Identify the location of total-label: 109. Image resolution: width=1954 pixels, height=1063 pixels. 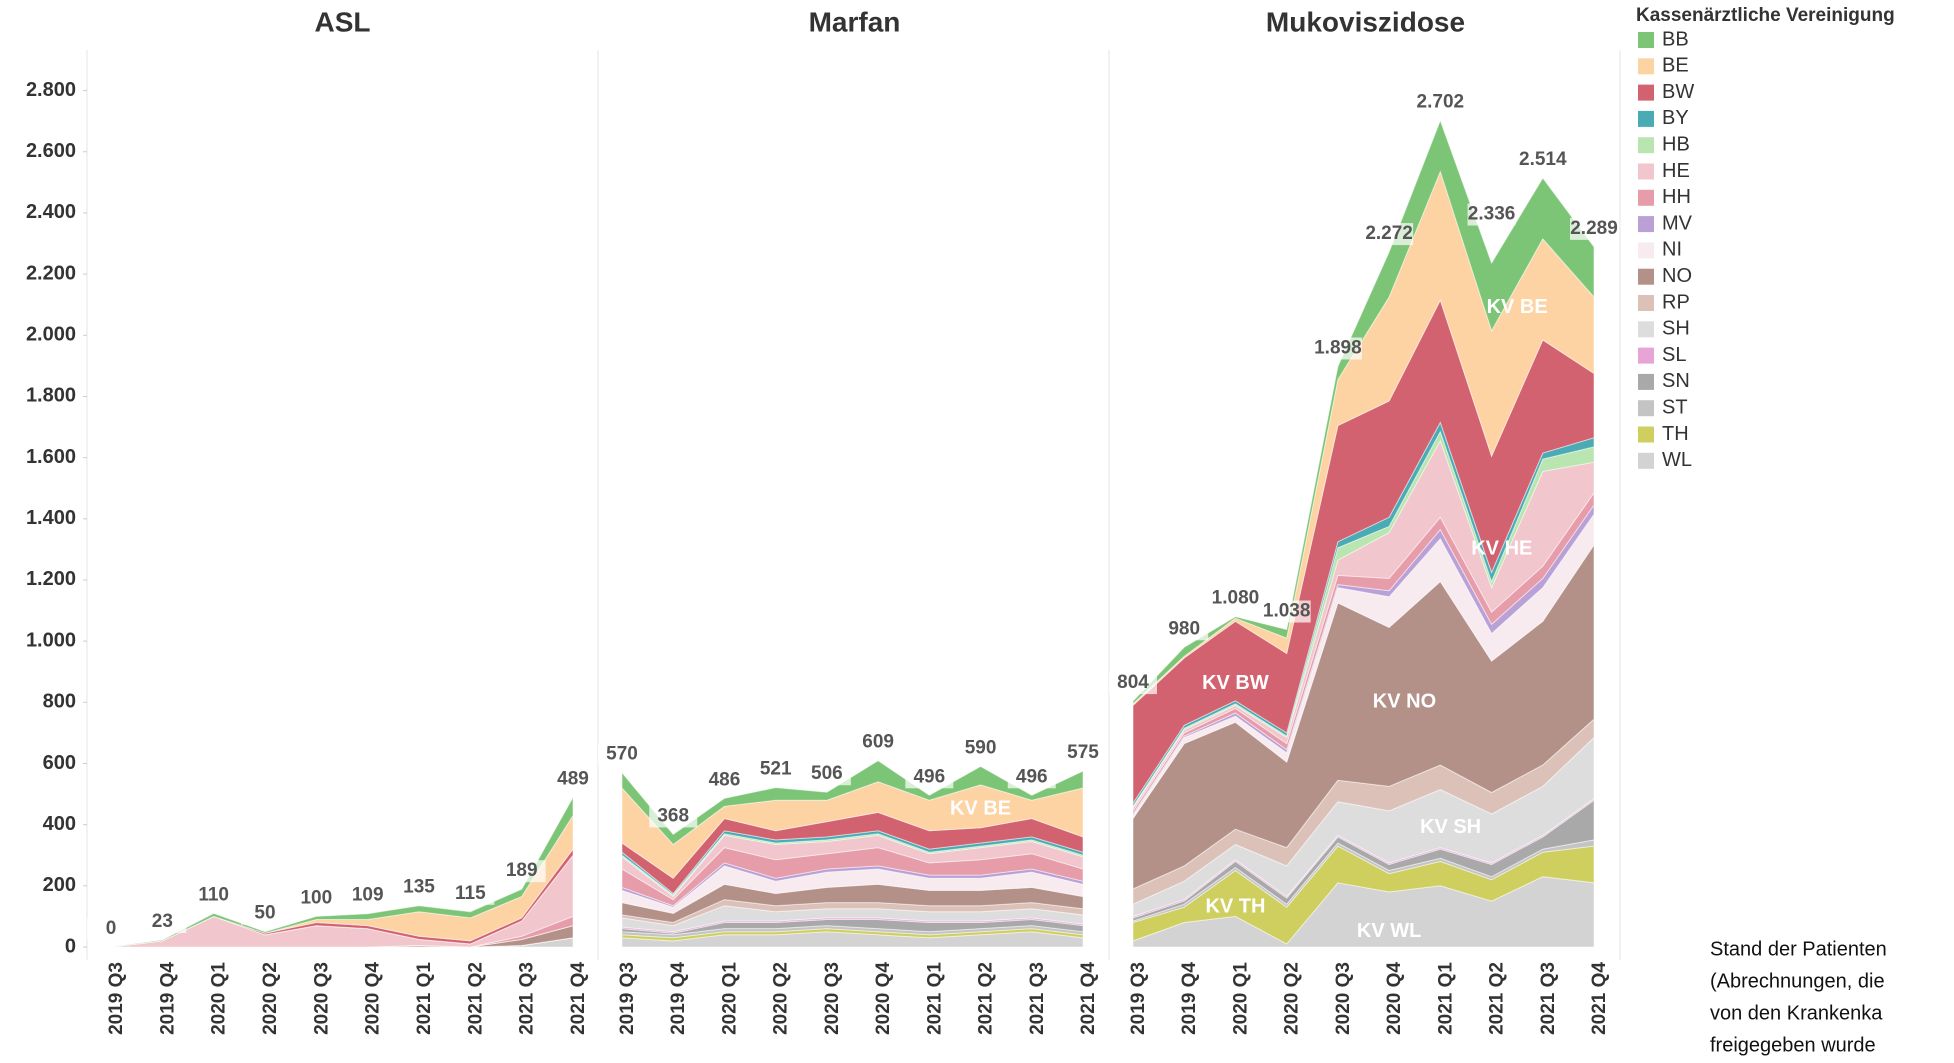
(368, 895).